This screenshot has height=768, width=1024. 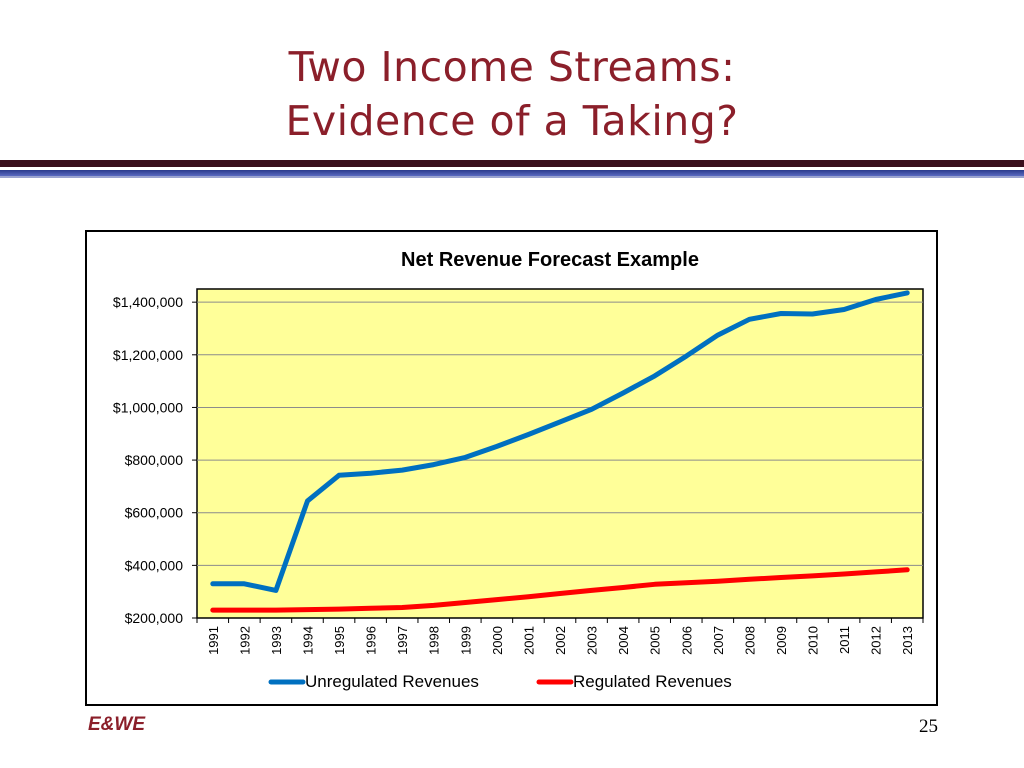 I want to click on y-tick-label: $600,000, so click(x=154, y=513).